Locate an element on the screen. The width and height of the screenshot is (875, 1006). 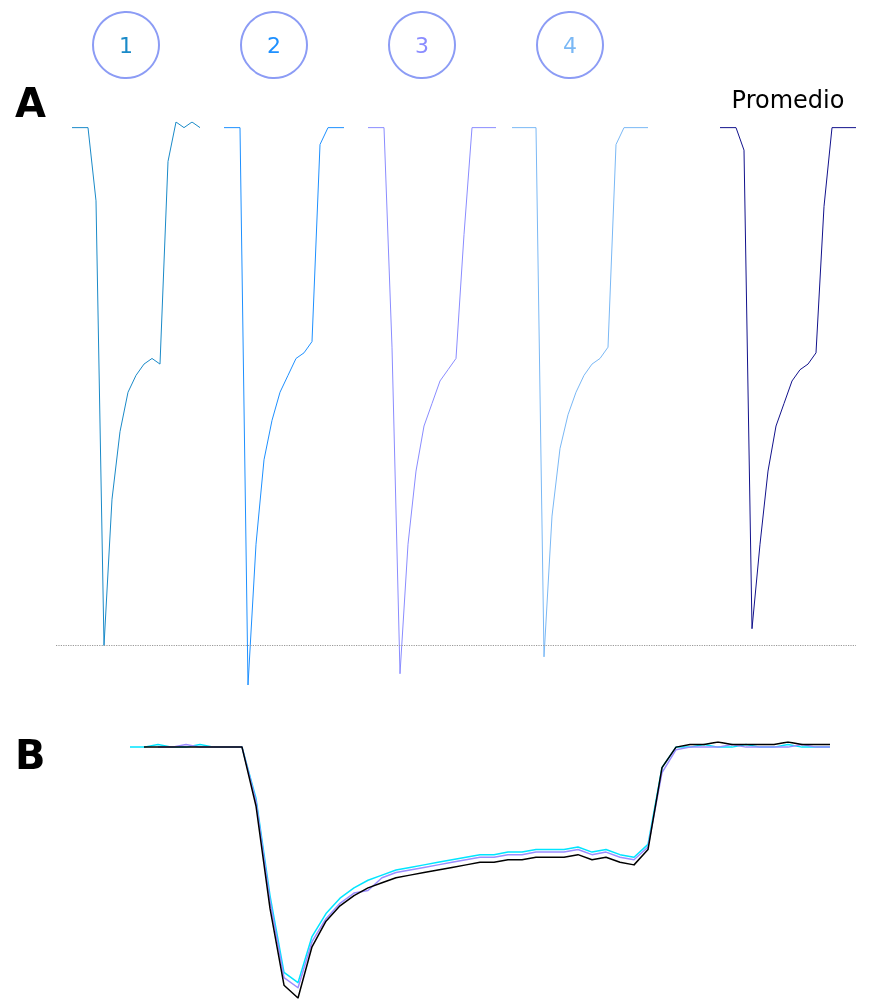
chart-title: A is located at coordinates (30, 103).